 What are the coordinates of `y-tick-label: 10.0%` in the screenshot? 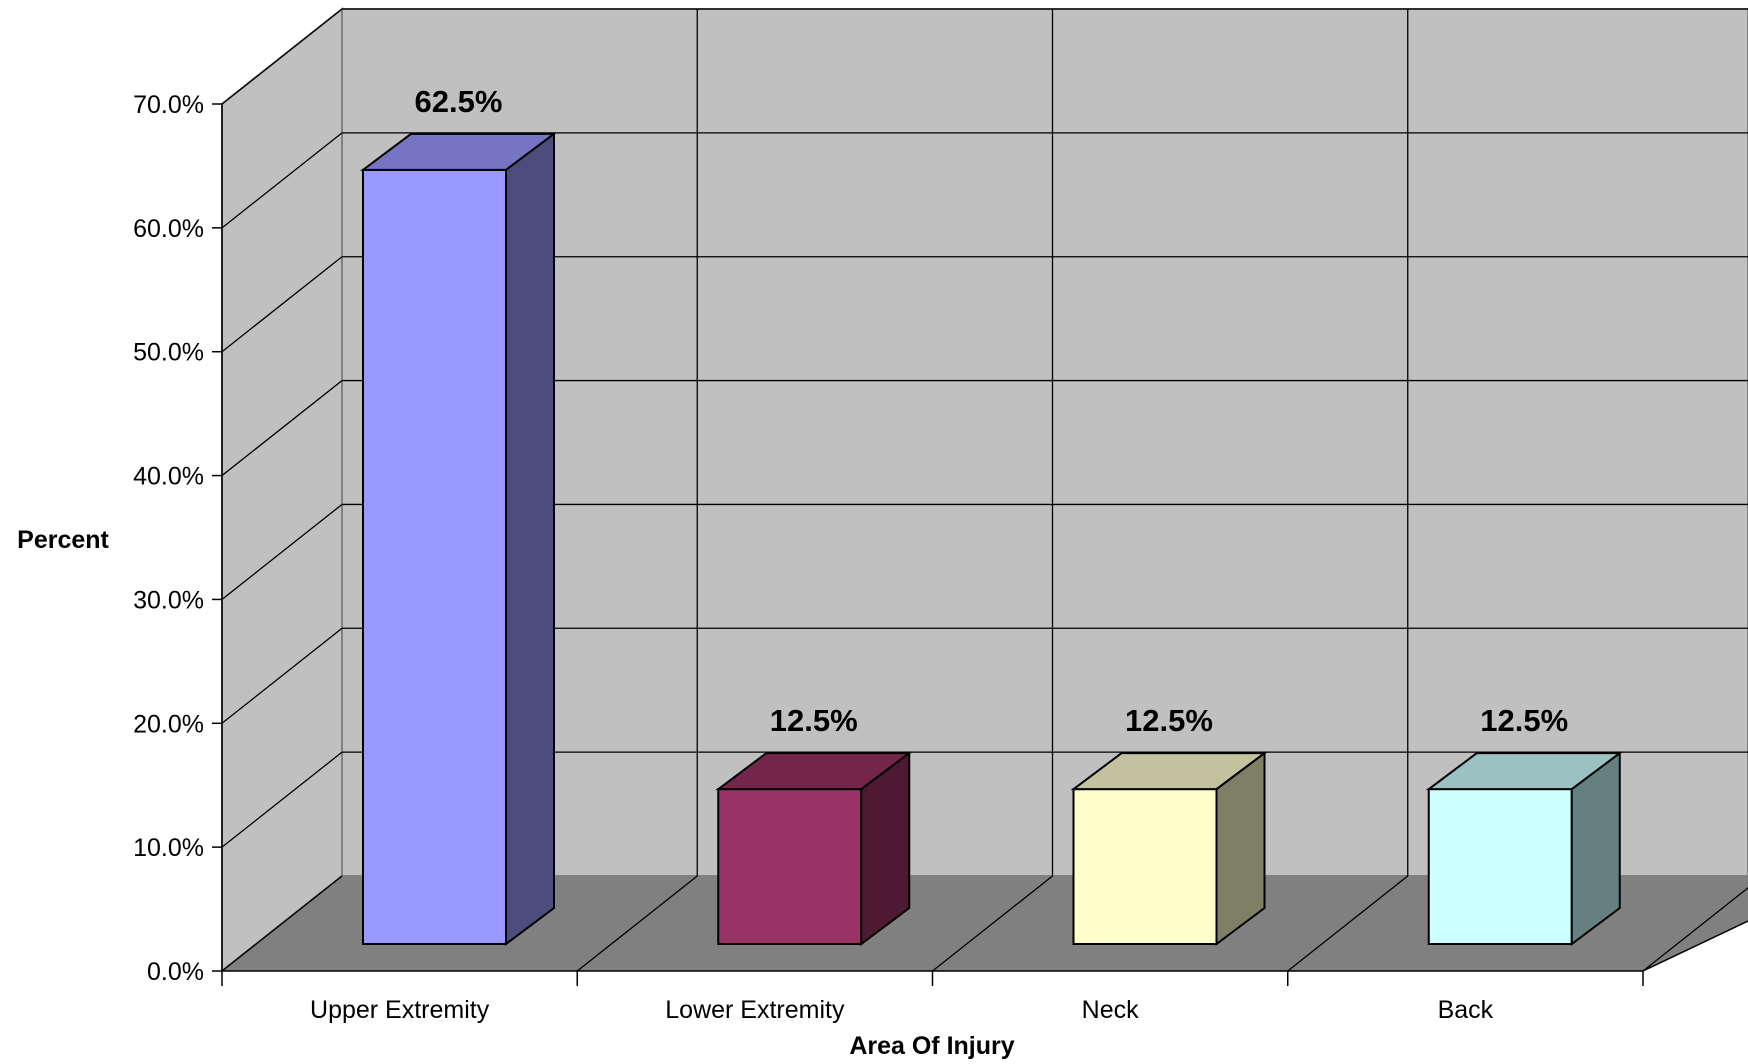 It's located at (168, 848).